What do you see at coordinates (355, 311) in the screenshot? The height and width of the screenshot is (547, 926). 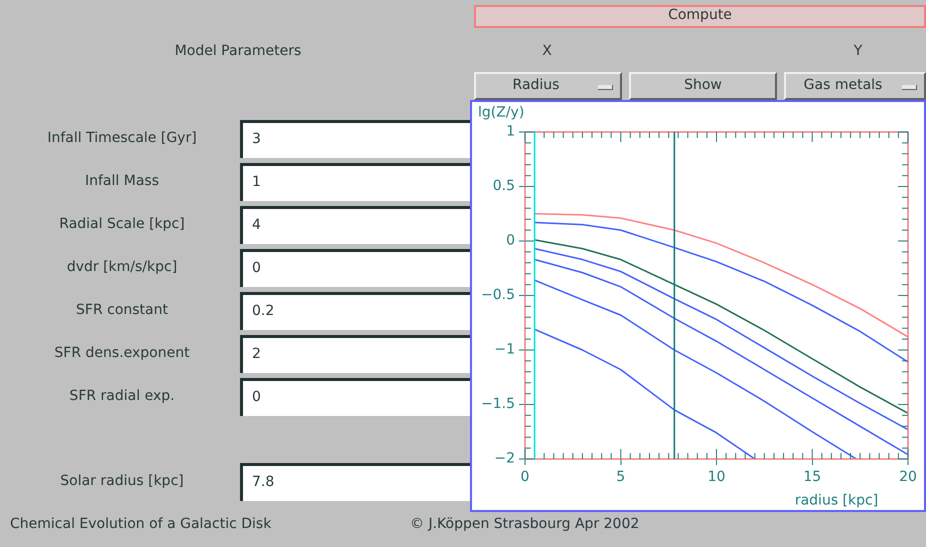 I see `text-field: 0.2` at bounding box center [355, 311].